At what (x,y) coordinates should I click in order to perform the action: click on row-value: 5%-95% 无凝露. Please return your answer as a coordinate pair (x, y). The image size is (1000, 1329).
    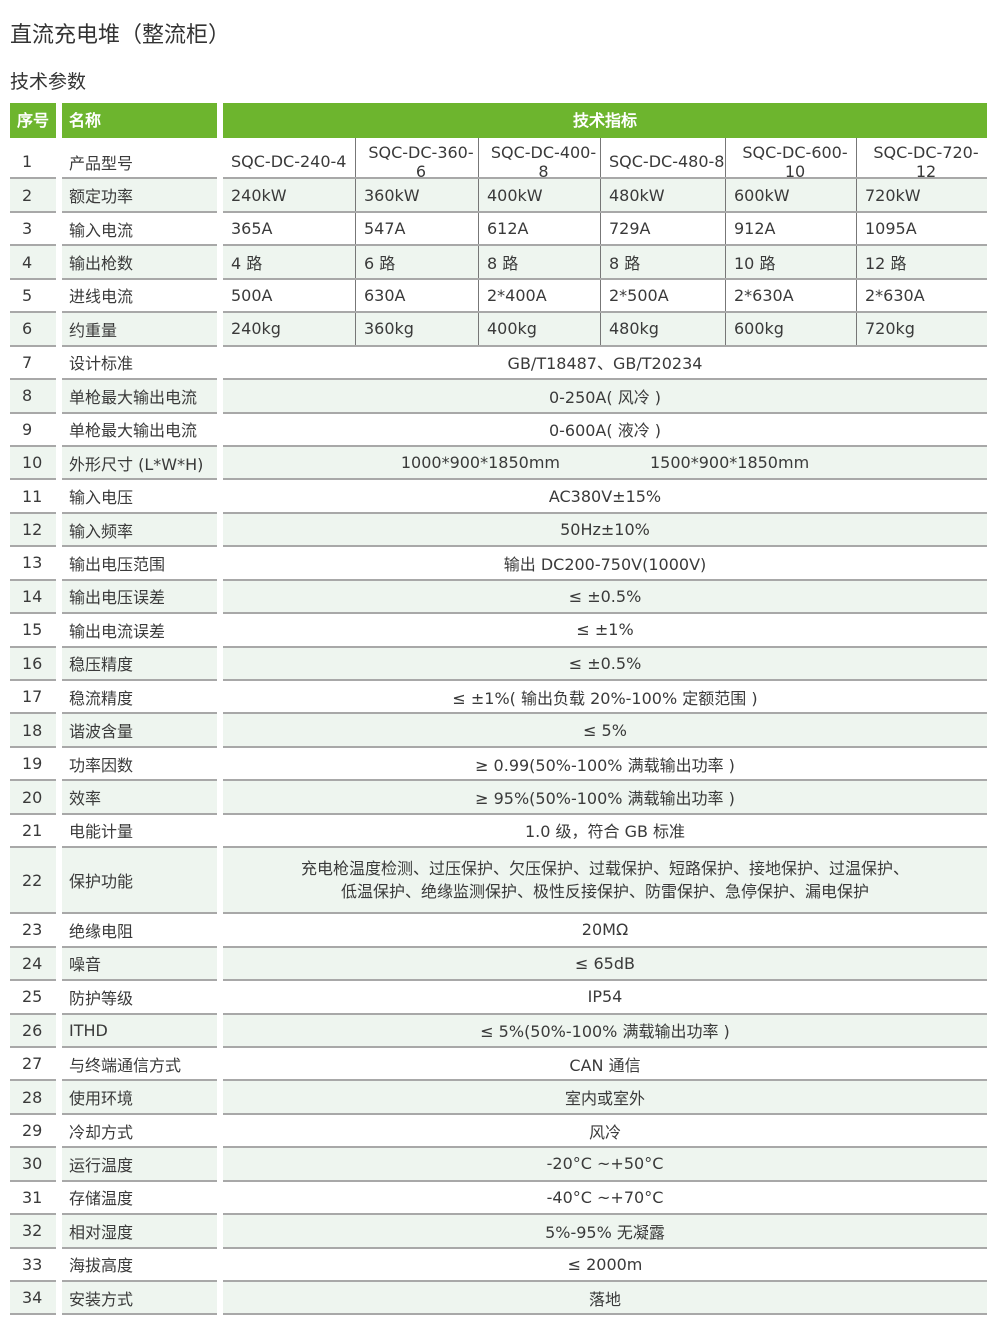
    Looking at the image, I should click on (605, 1232).